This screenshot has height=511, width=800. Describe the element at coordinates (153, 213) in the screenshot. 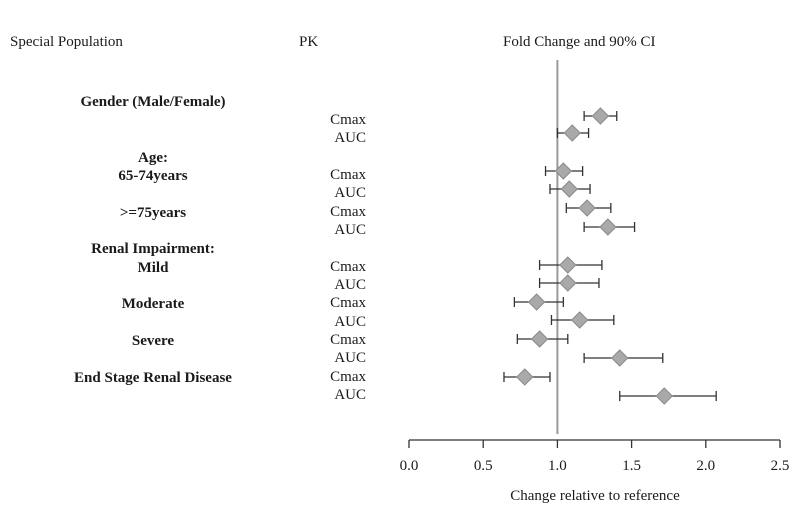

I see `group-label-age-75plus: >=75years` at that location.